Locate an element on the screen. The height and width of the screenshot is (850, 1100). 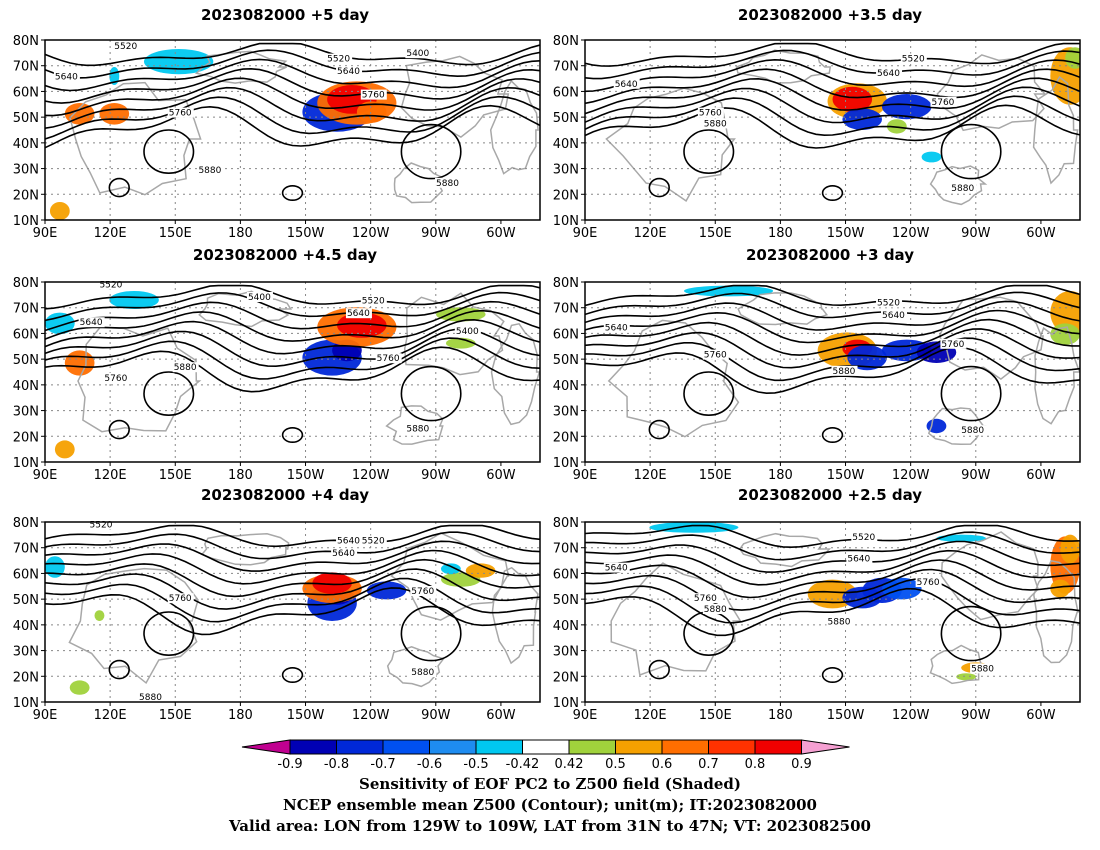
colorbar-tick-label: 0.7 is located at coordinates (708, 764).